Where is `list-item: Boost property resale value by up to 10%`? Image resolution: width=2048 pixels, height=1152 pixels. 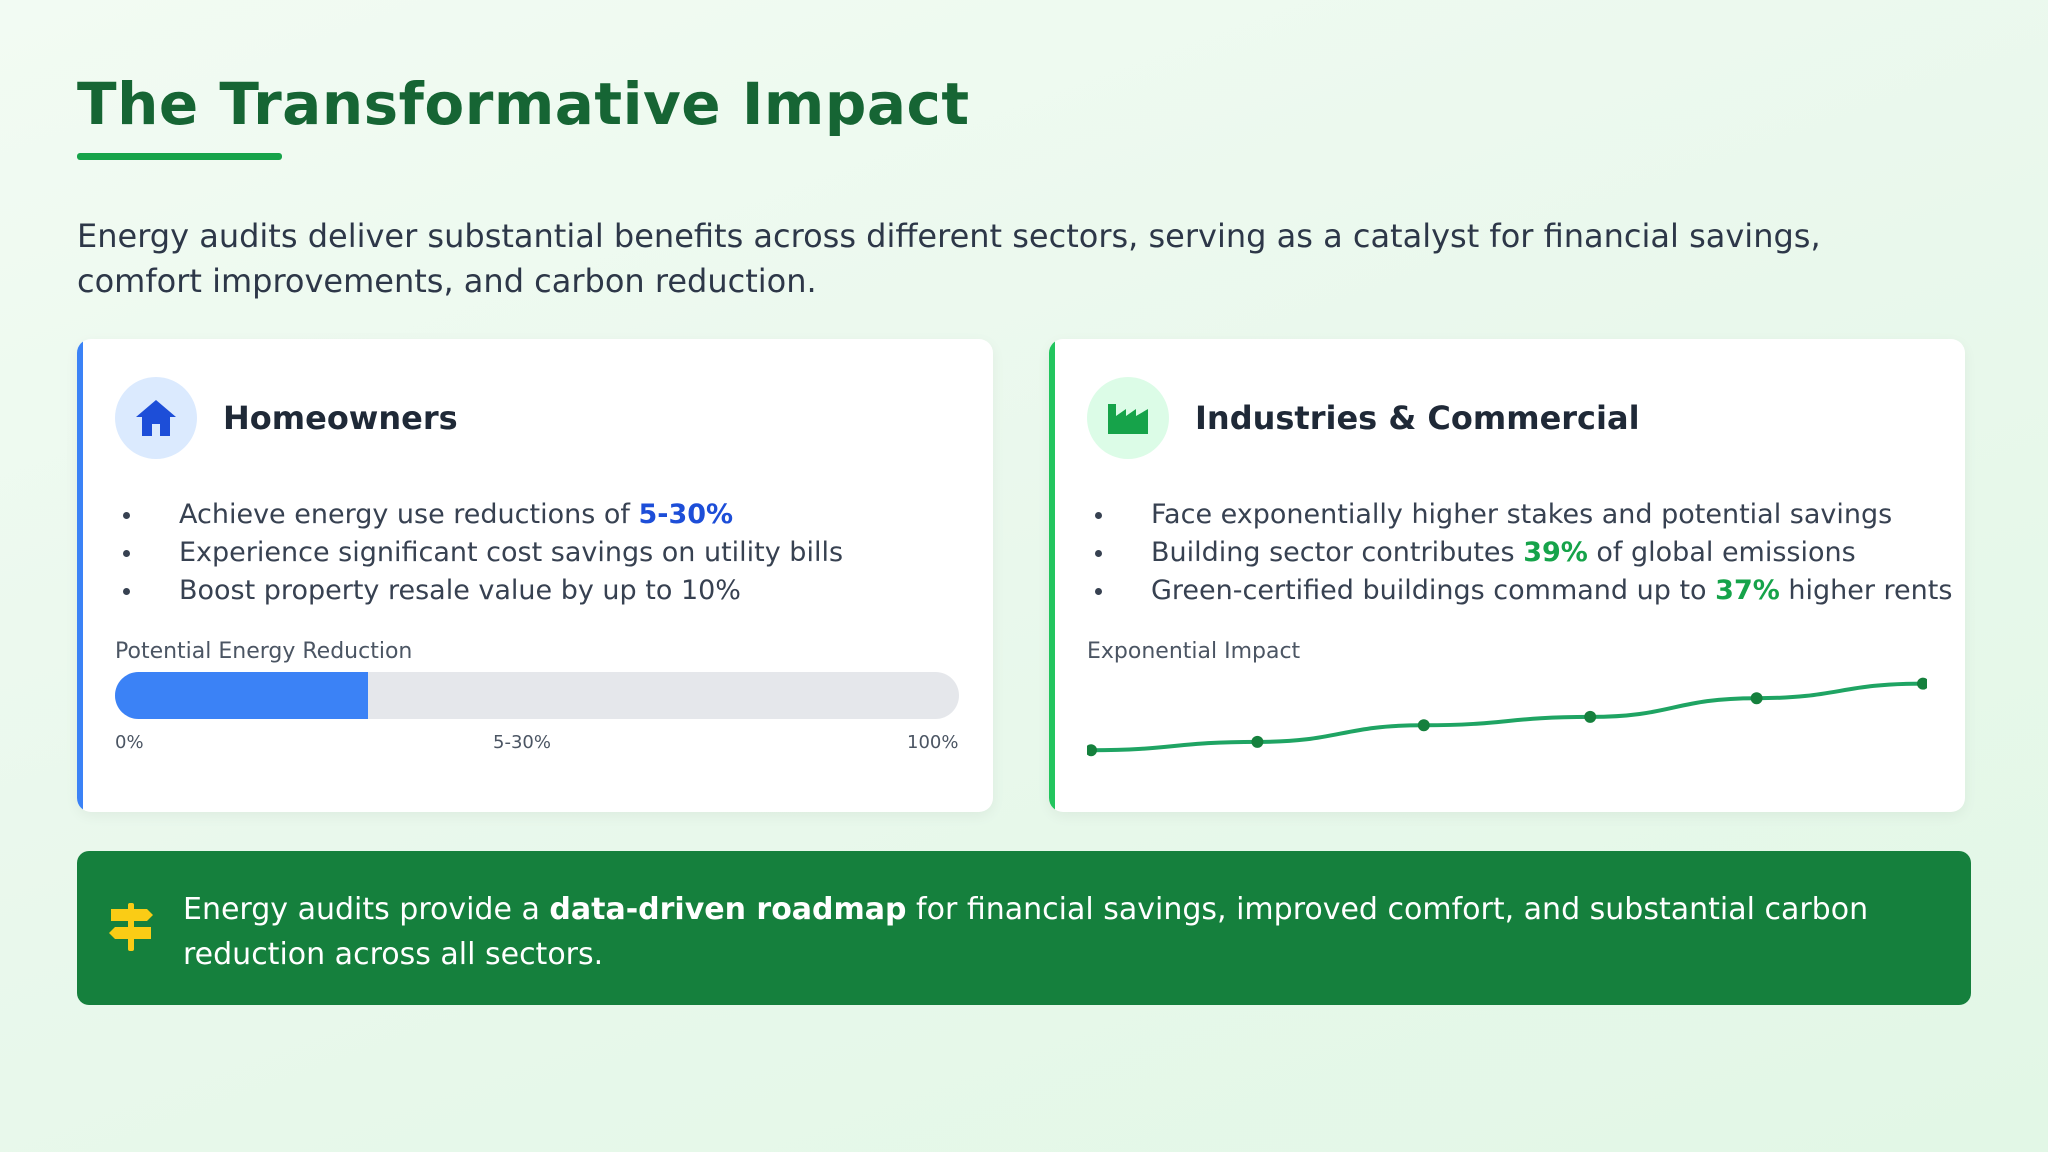 list-item: Boost property resale value by up to 10% is located at coordinates (479, 591).